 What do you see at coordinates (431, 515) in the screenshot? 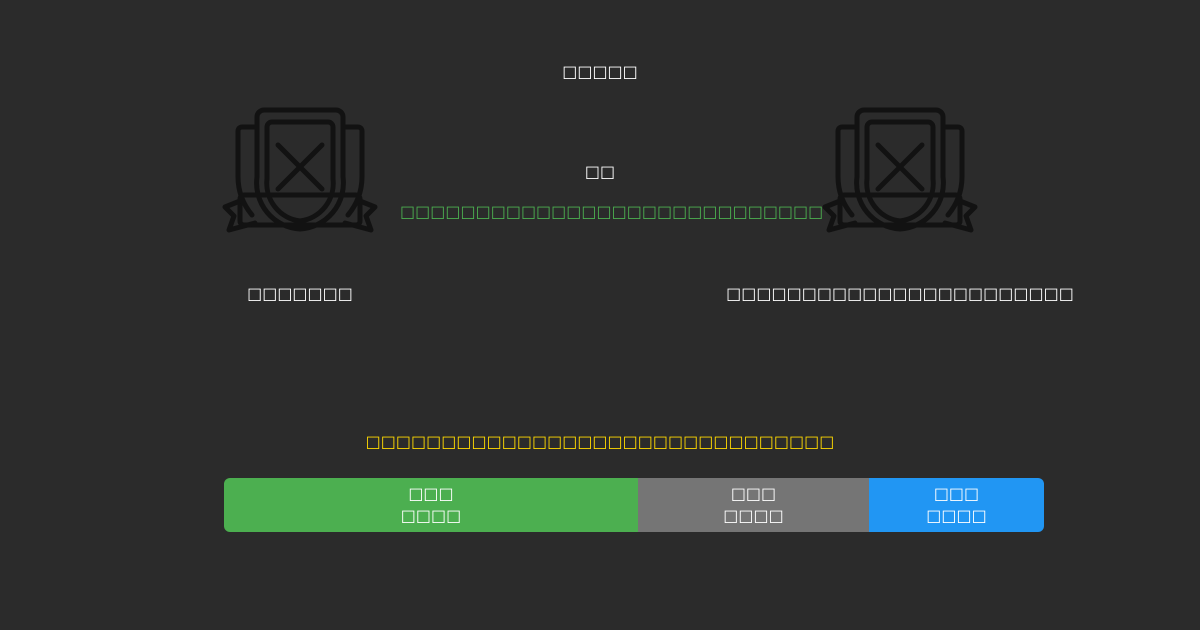
I see `primary-action-line2: □□□□` at bounding box center [431, 515].